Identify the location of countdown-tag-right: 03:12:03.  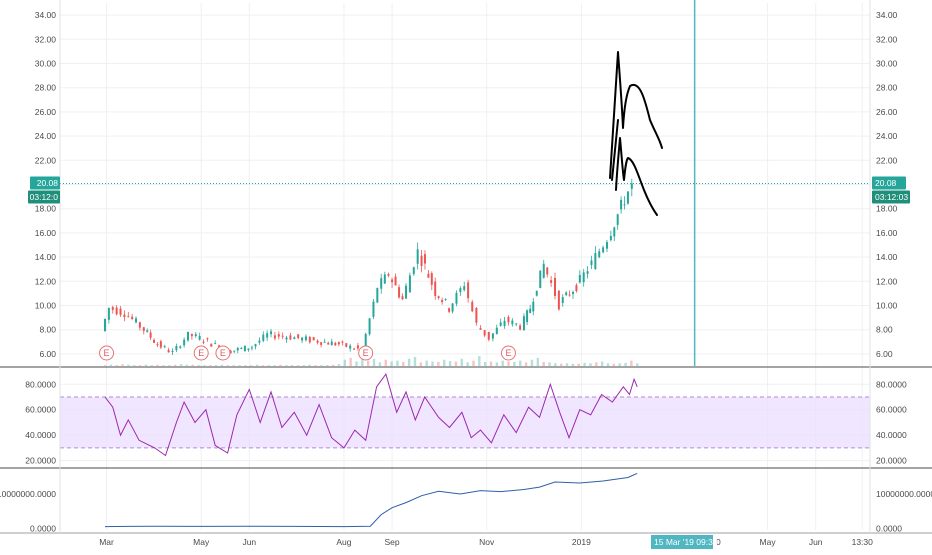
(891, 197).